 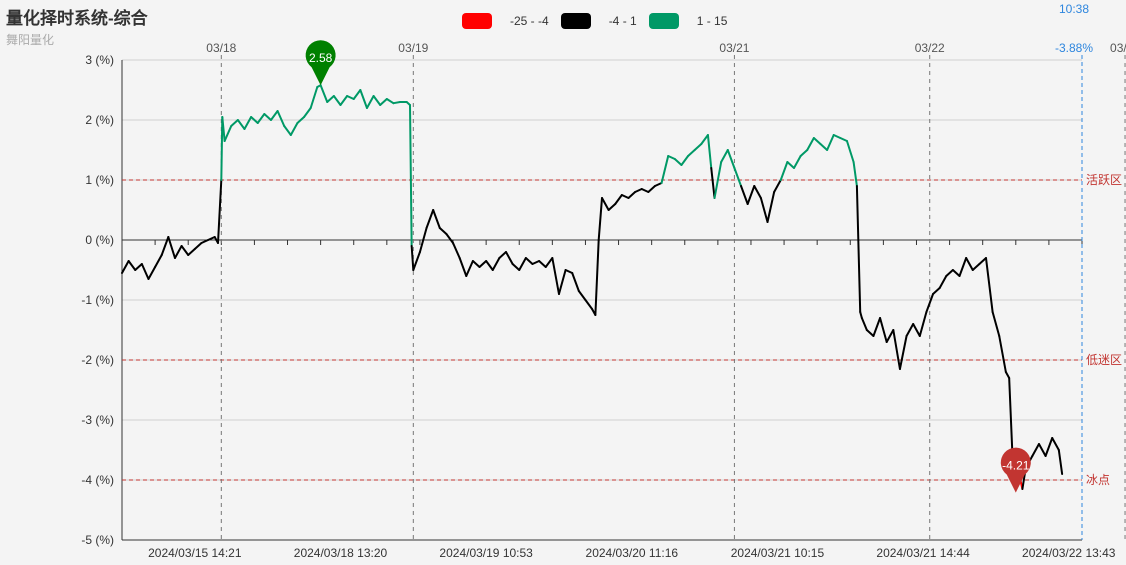 I want to click on min-marker-pin, so click(x=1015, y=470).